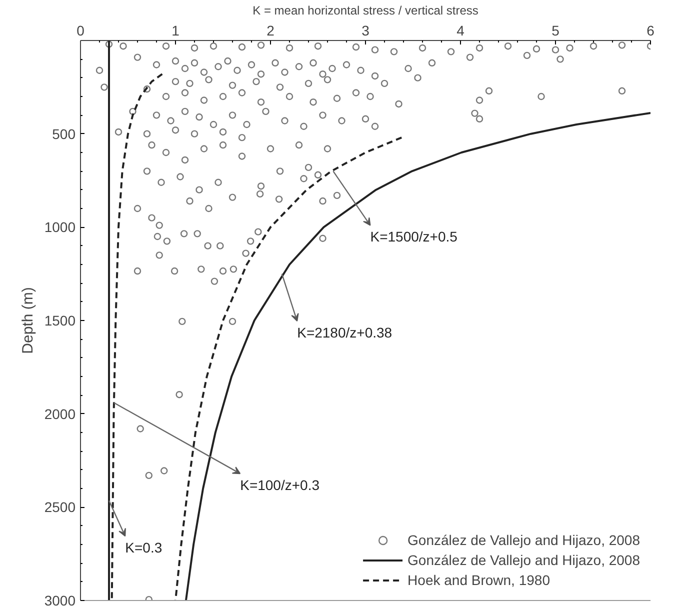 Image resolution: width=673 pixels, height=615 pixels. What do you see at coordinates (414, 236) in the screenshot?
I see `annotation: K=1500/z+0.5` at bounding box center [414, 236].